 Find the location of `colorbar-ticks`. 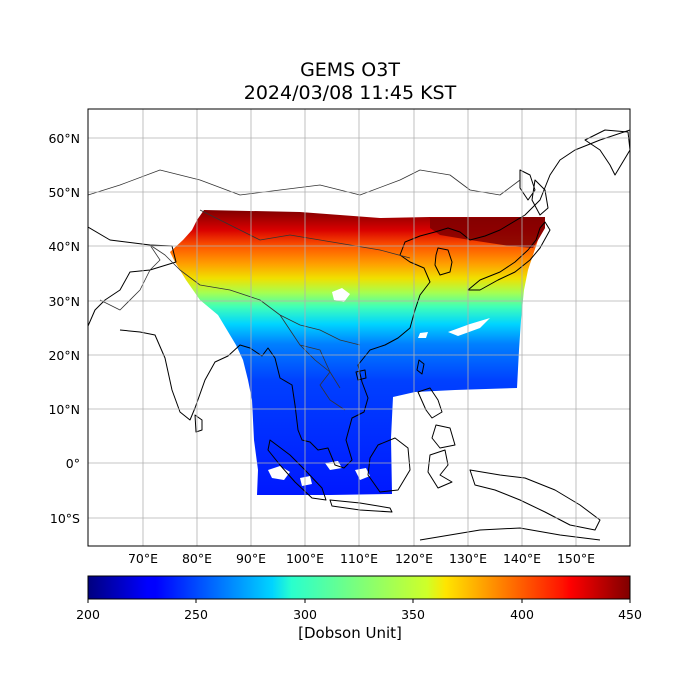

colorbar-ticks is located at coordinates (359, 601).